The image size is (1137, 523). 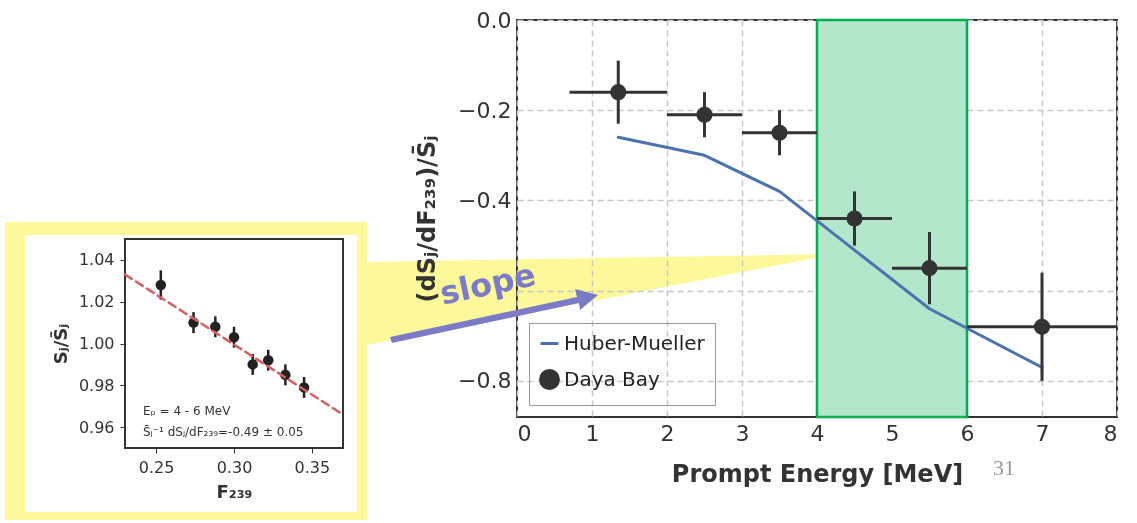 I want to click on y-tick-label: 1.04, so click(x=96, y=260).